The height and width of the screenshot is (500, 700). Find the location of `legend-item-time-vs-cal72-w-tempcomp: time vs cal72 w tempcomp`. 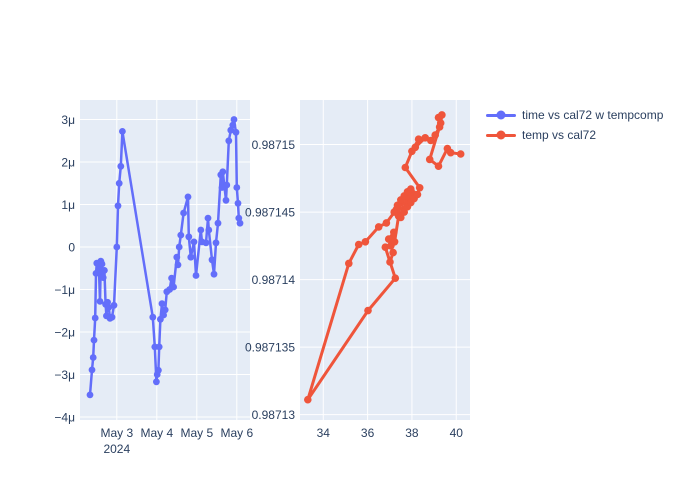

legend-item-time-vs-cal72-w-tempcomp: time vs cal72 w tempcomp is located at coordinates (574, 115).